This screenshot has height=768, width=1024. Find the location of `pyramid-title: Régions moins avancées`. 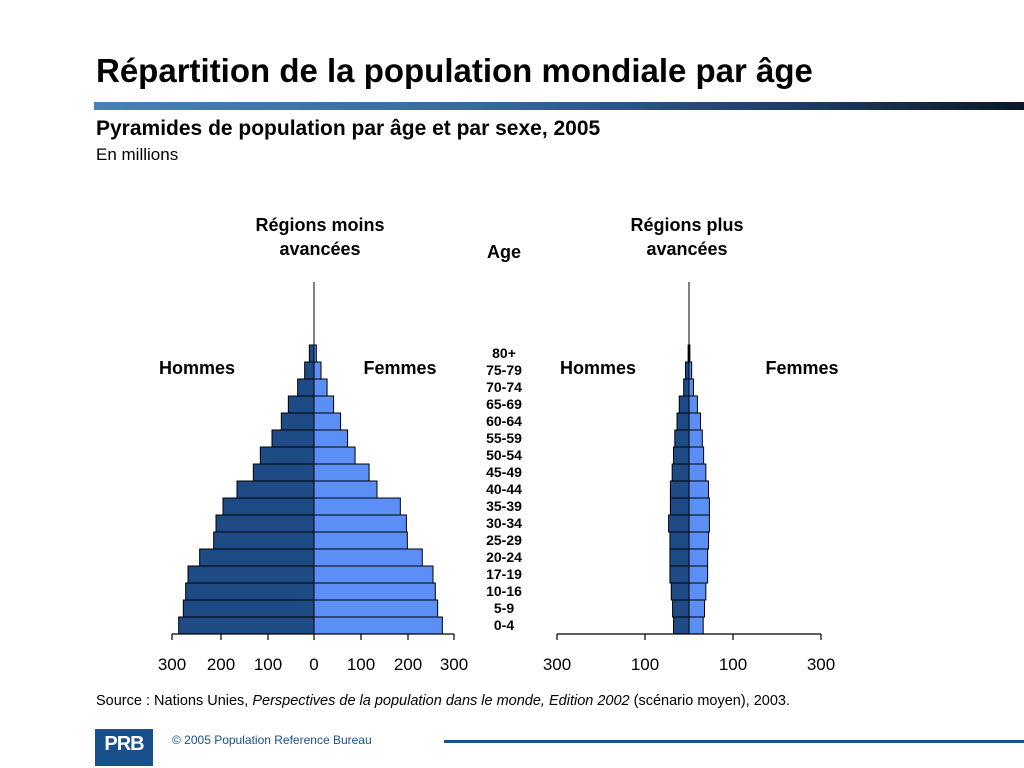

pyramid-title: Régions moins avancées is located at coordinates (319, 237).